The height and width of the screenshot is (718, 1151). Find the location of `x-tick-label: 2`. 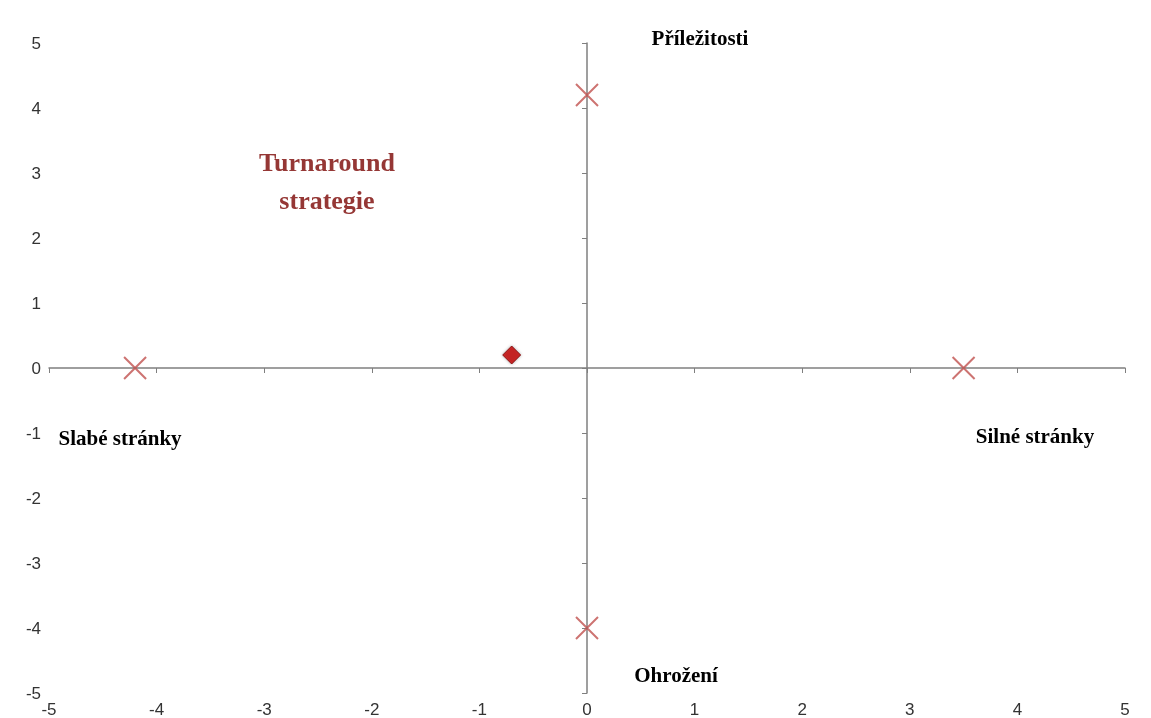

x-tick-label: 2 is located at coordinates (802, 709).